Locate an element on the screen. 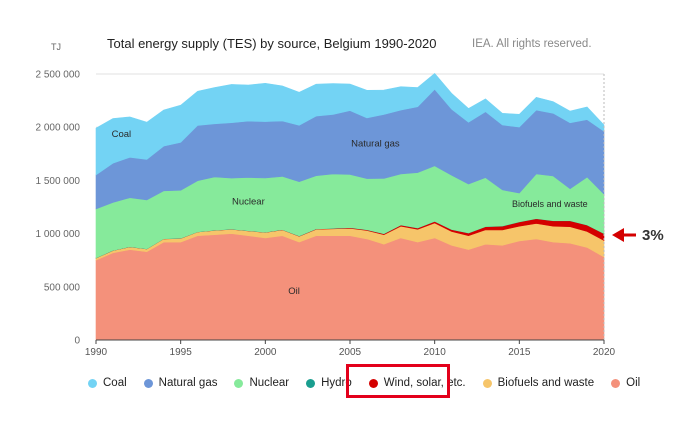  legend-item-biofuels-and-waste: Biofuels and waste is located at coordinates (538, 383).